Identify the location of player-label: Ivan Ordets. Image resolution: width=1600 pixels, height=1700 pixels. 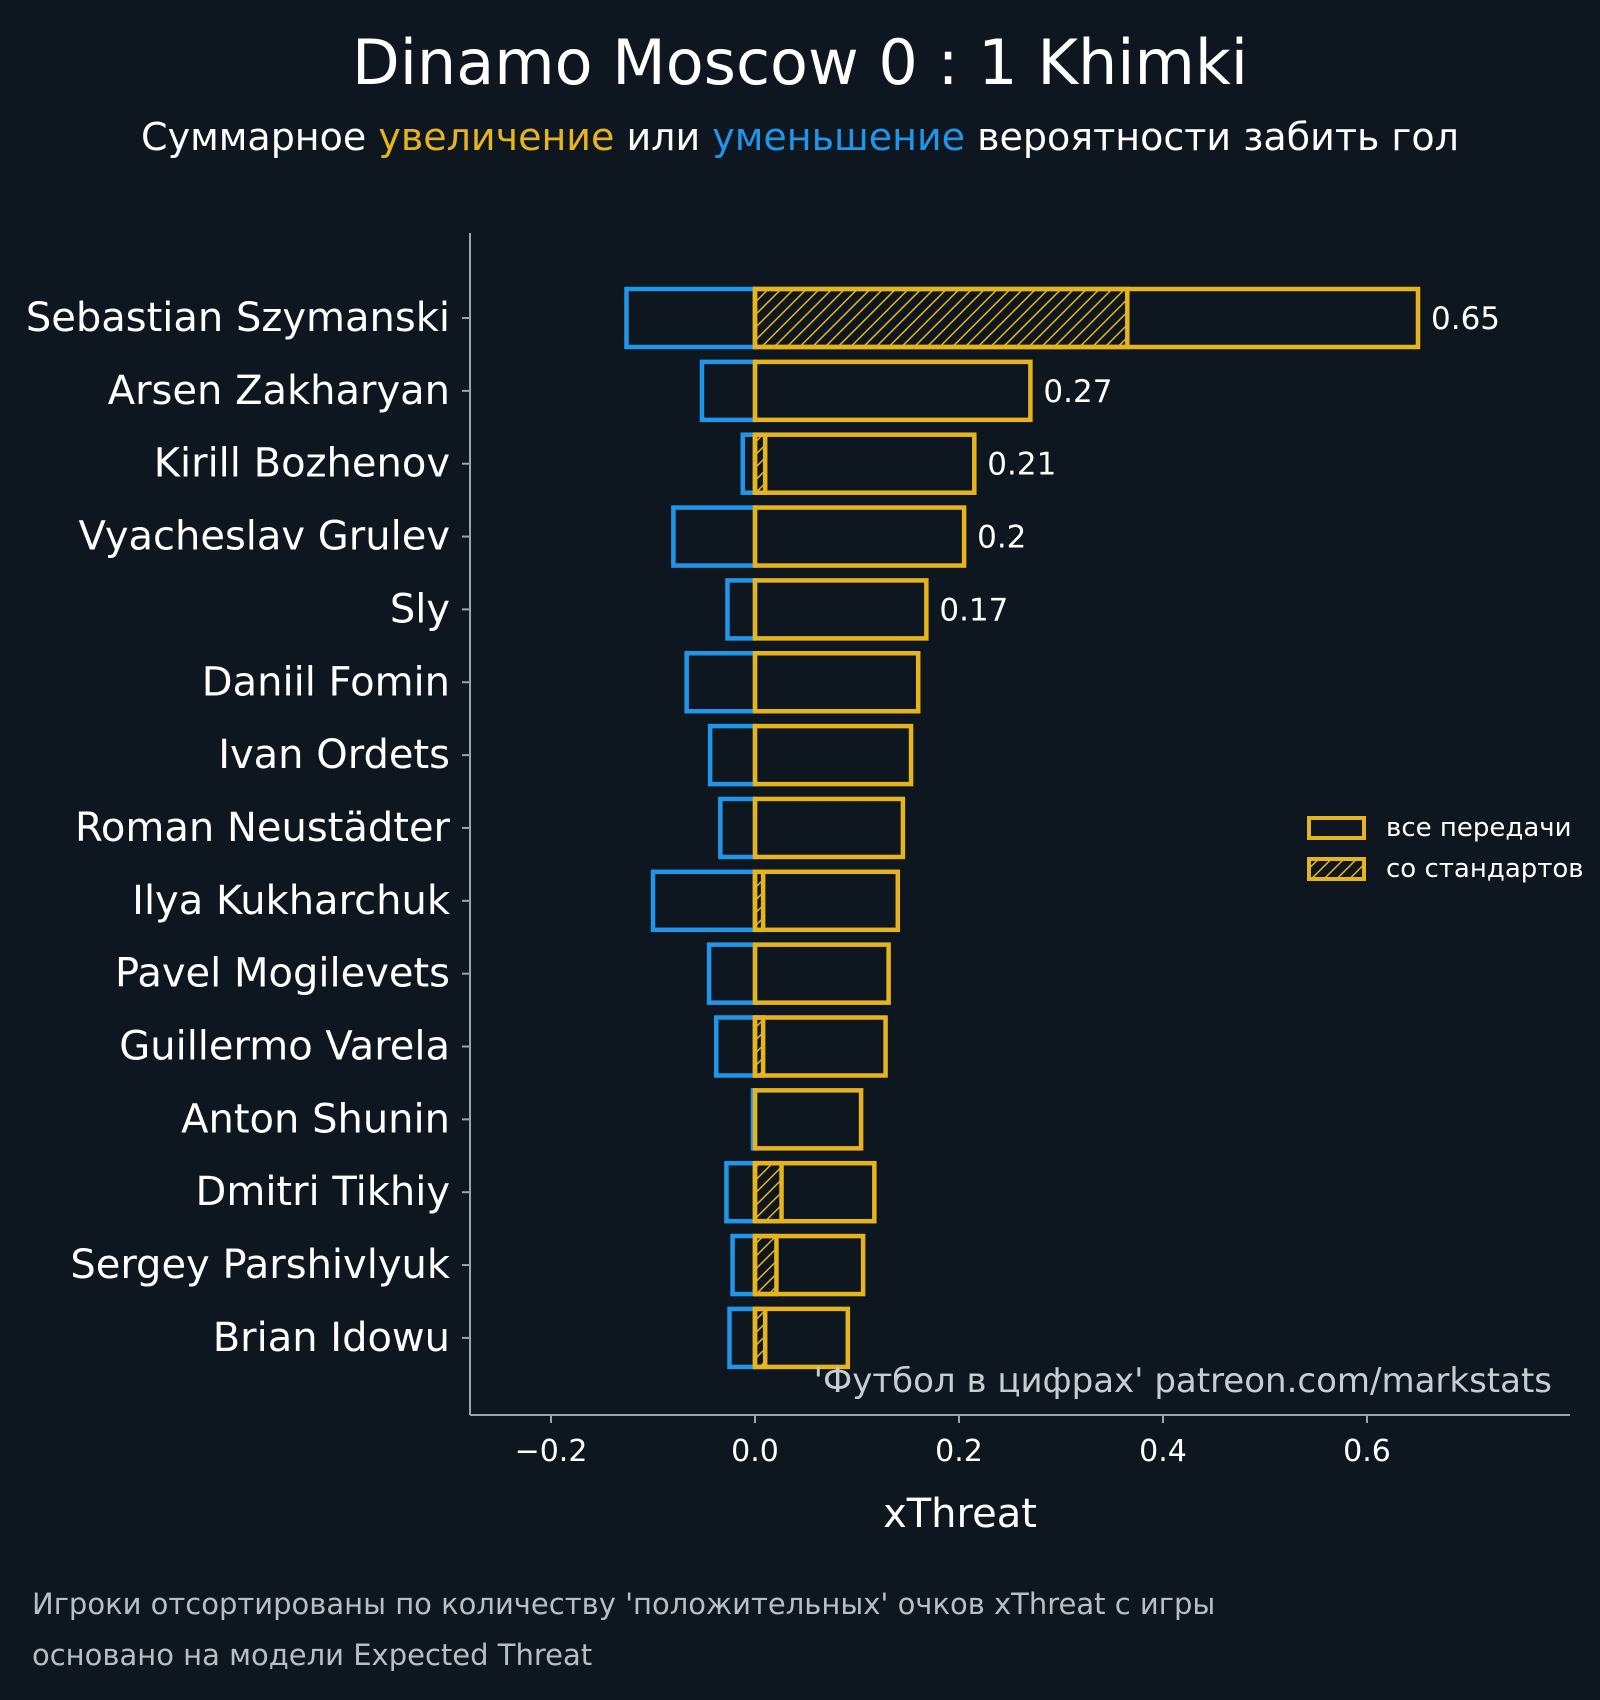
(334, 755).